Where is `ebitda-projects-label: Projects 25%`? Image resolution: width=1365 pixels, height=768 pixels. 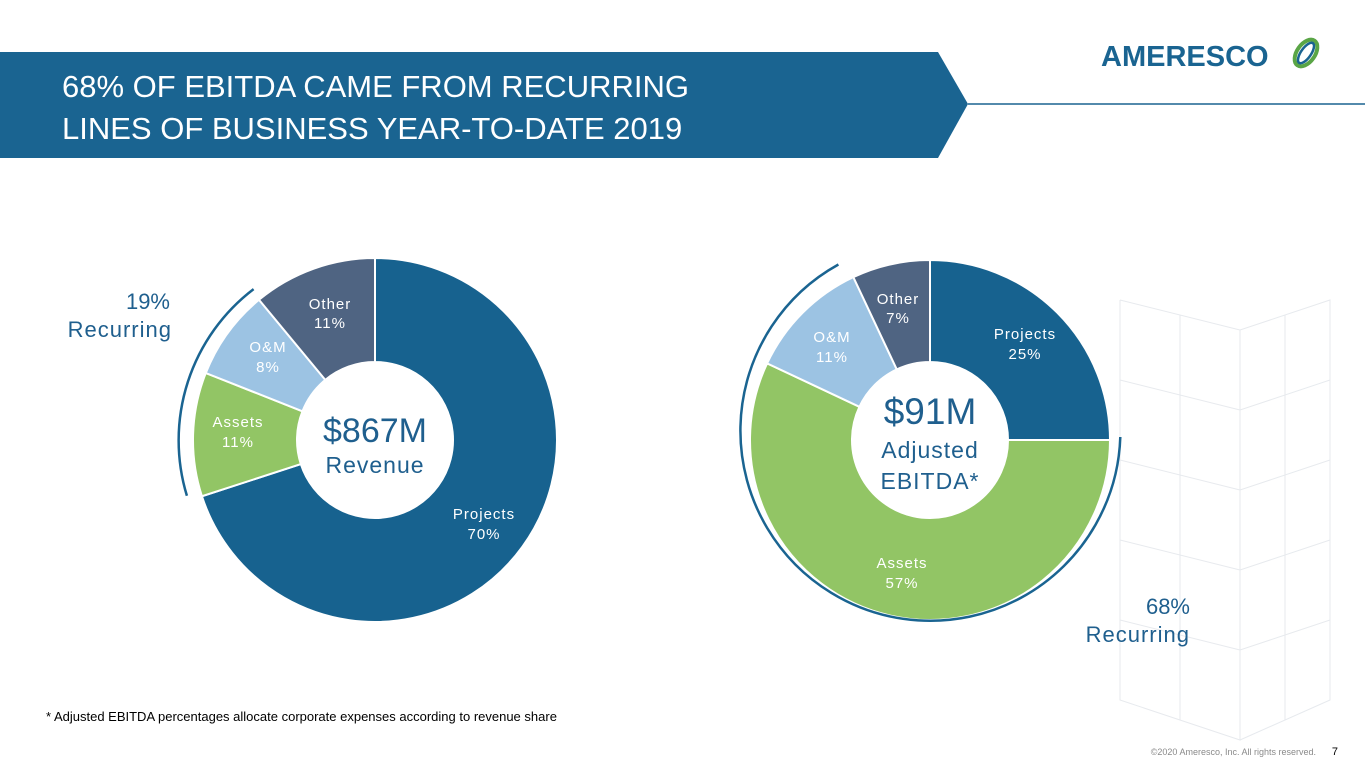 ebitda-projects-label: Projects 25% is located at coordinates (1025, 344).